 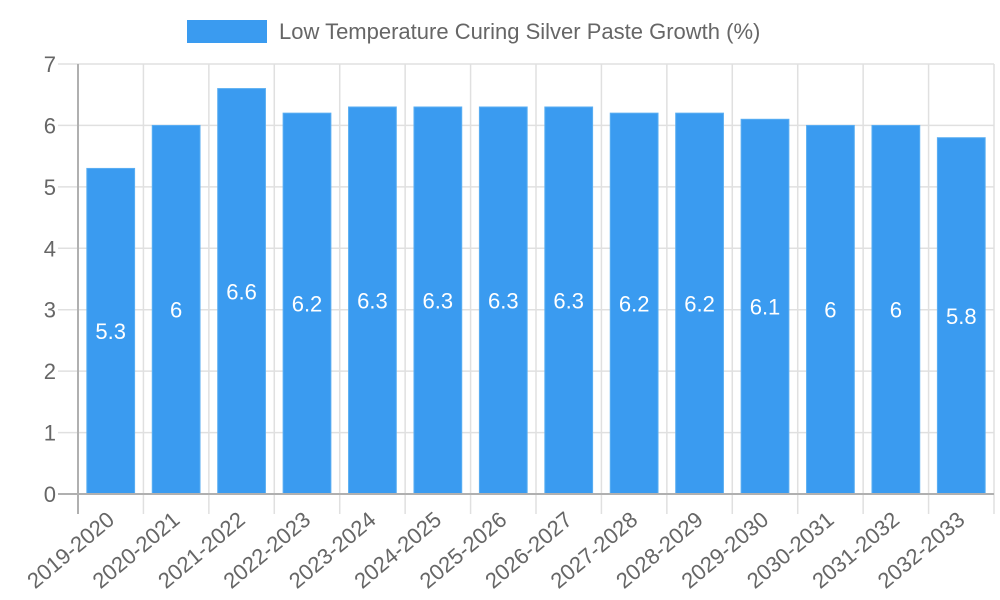 What do you see at coordinates (50, 125) in the screenshot?
I see `y-tick-label: 6` at bounding box center [50, 125].